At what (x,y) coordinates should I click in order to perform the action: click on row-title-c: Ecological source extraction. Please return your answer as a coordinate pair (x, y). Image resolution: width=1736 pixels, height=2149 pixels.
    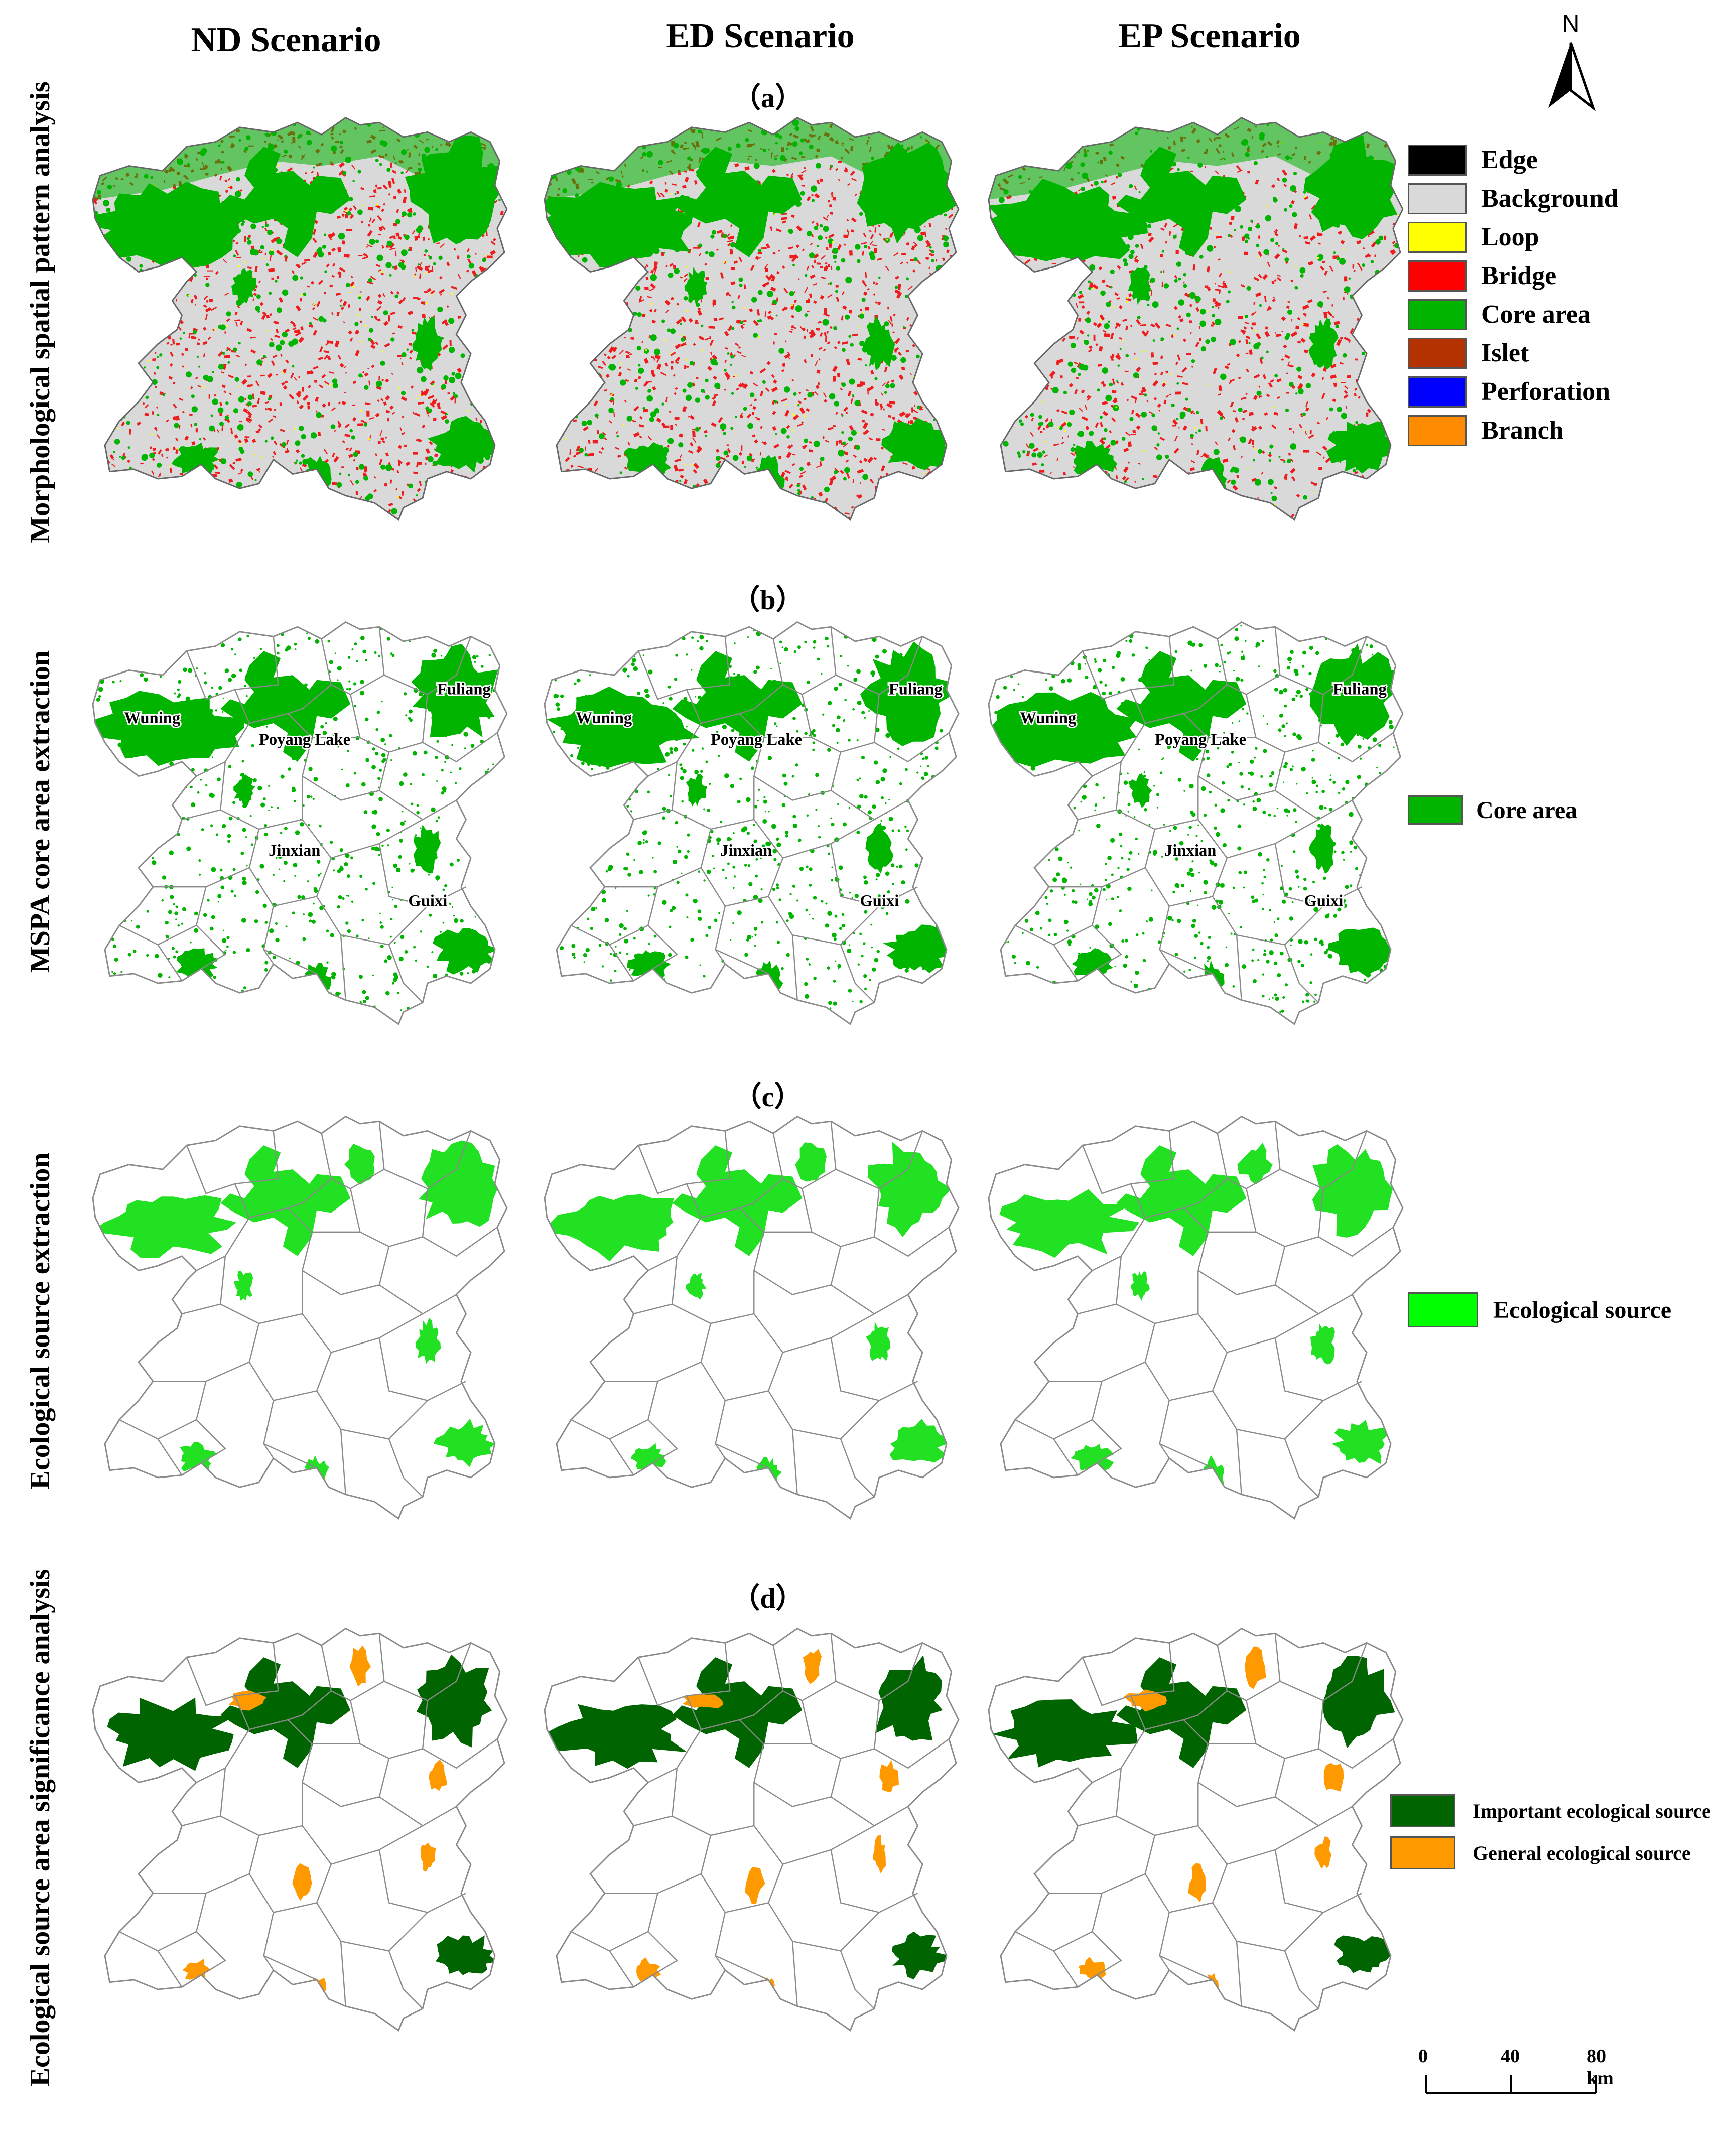
    Looking at the image, I should click on (40, 1321).